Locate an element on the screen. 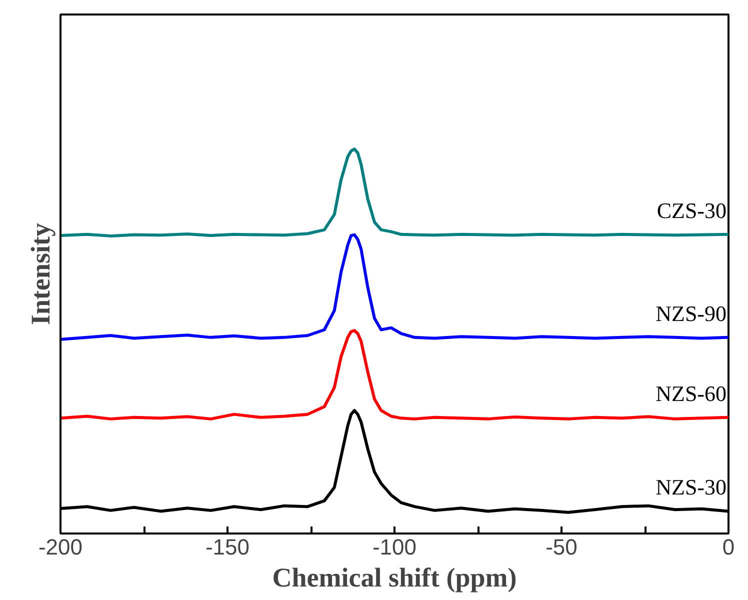  series-label: NZS-60 is located at coordinates (691, 393).